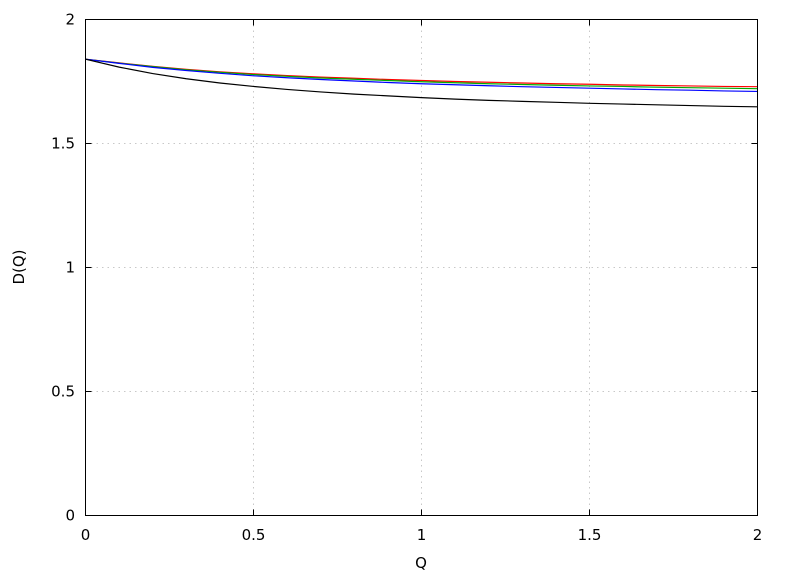  I want to click on y-tick-label: 1.5, so click(63, 144).